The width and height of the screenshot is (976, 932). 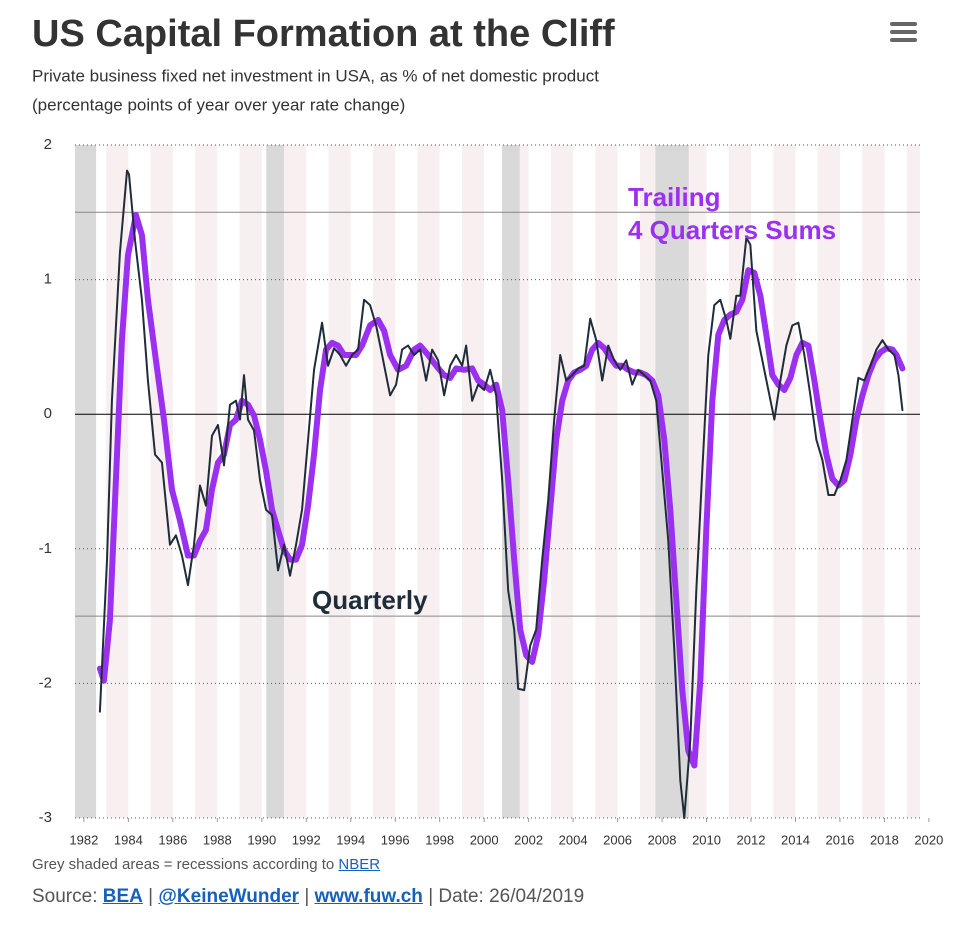 I want to click on x-tick-label: 1992, so click(x=306, y=839).